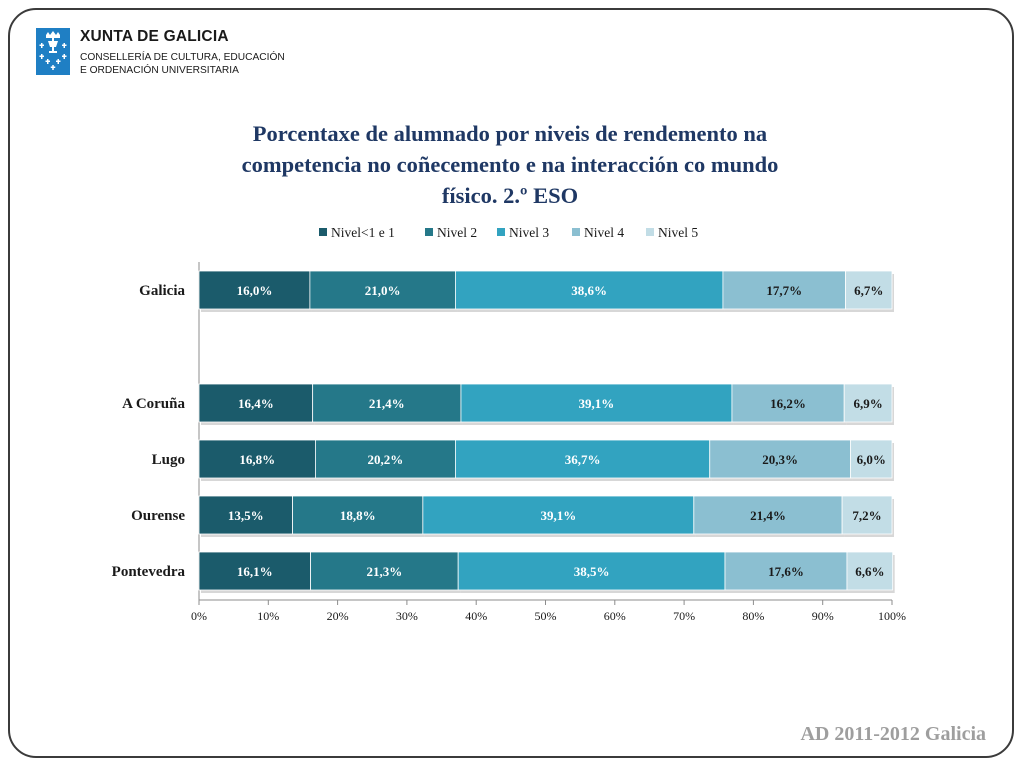  What do you see at coordinates (823, 616) in the screenshot?
I see `x-tick-label-9: 90%` at bounding box center [823, 616].